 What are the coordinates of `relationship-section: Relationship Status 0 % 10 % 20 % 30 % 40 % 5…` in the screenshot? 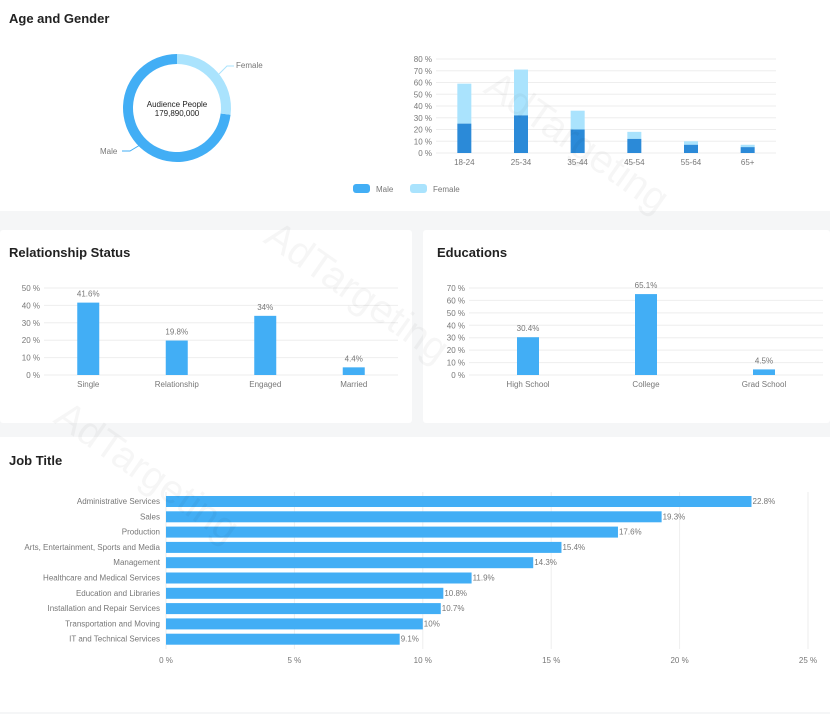 It's located at (206, 326).